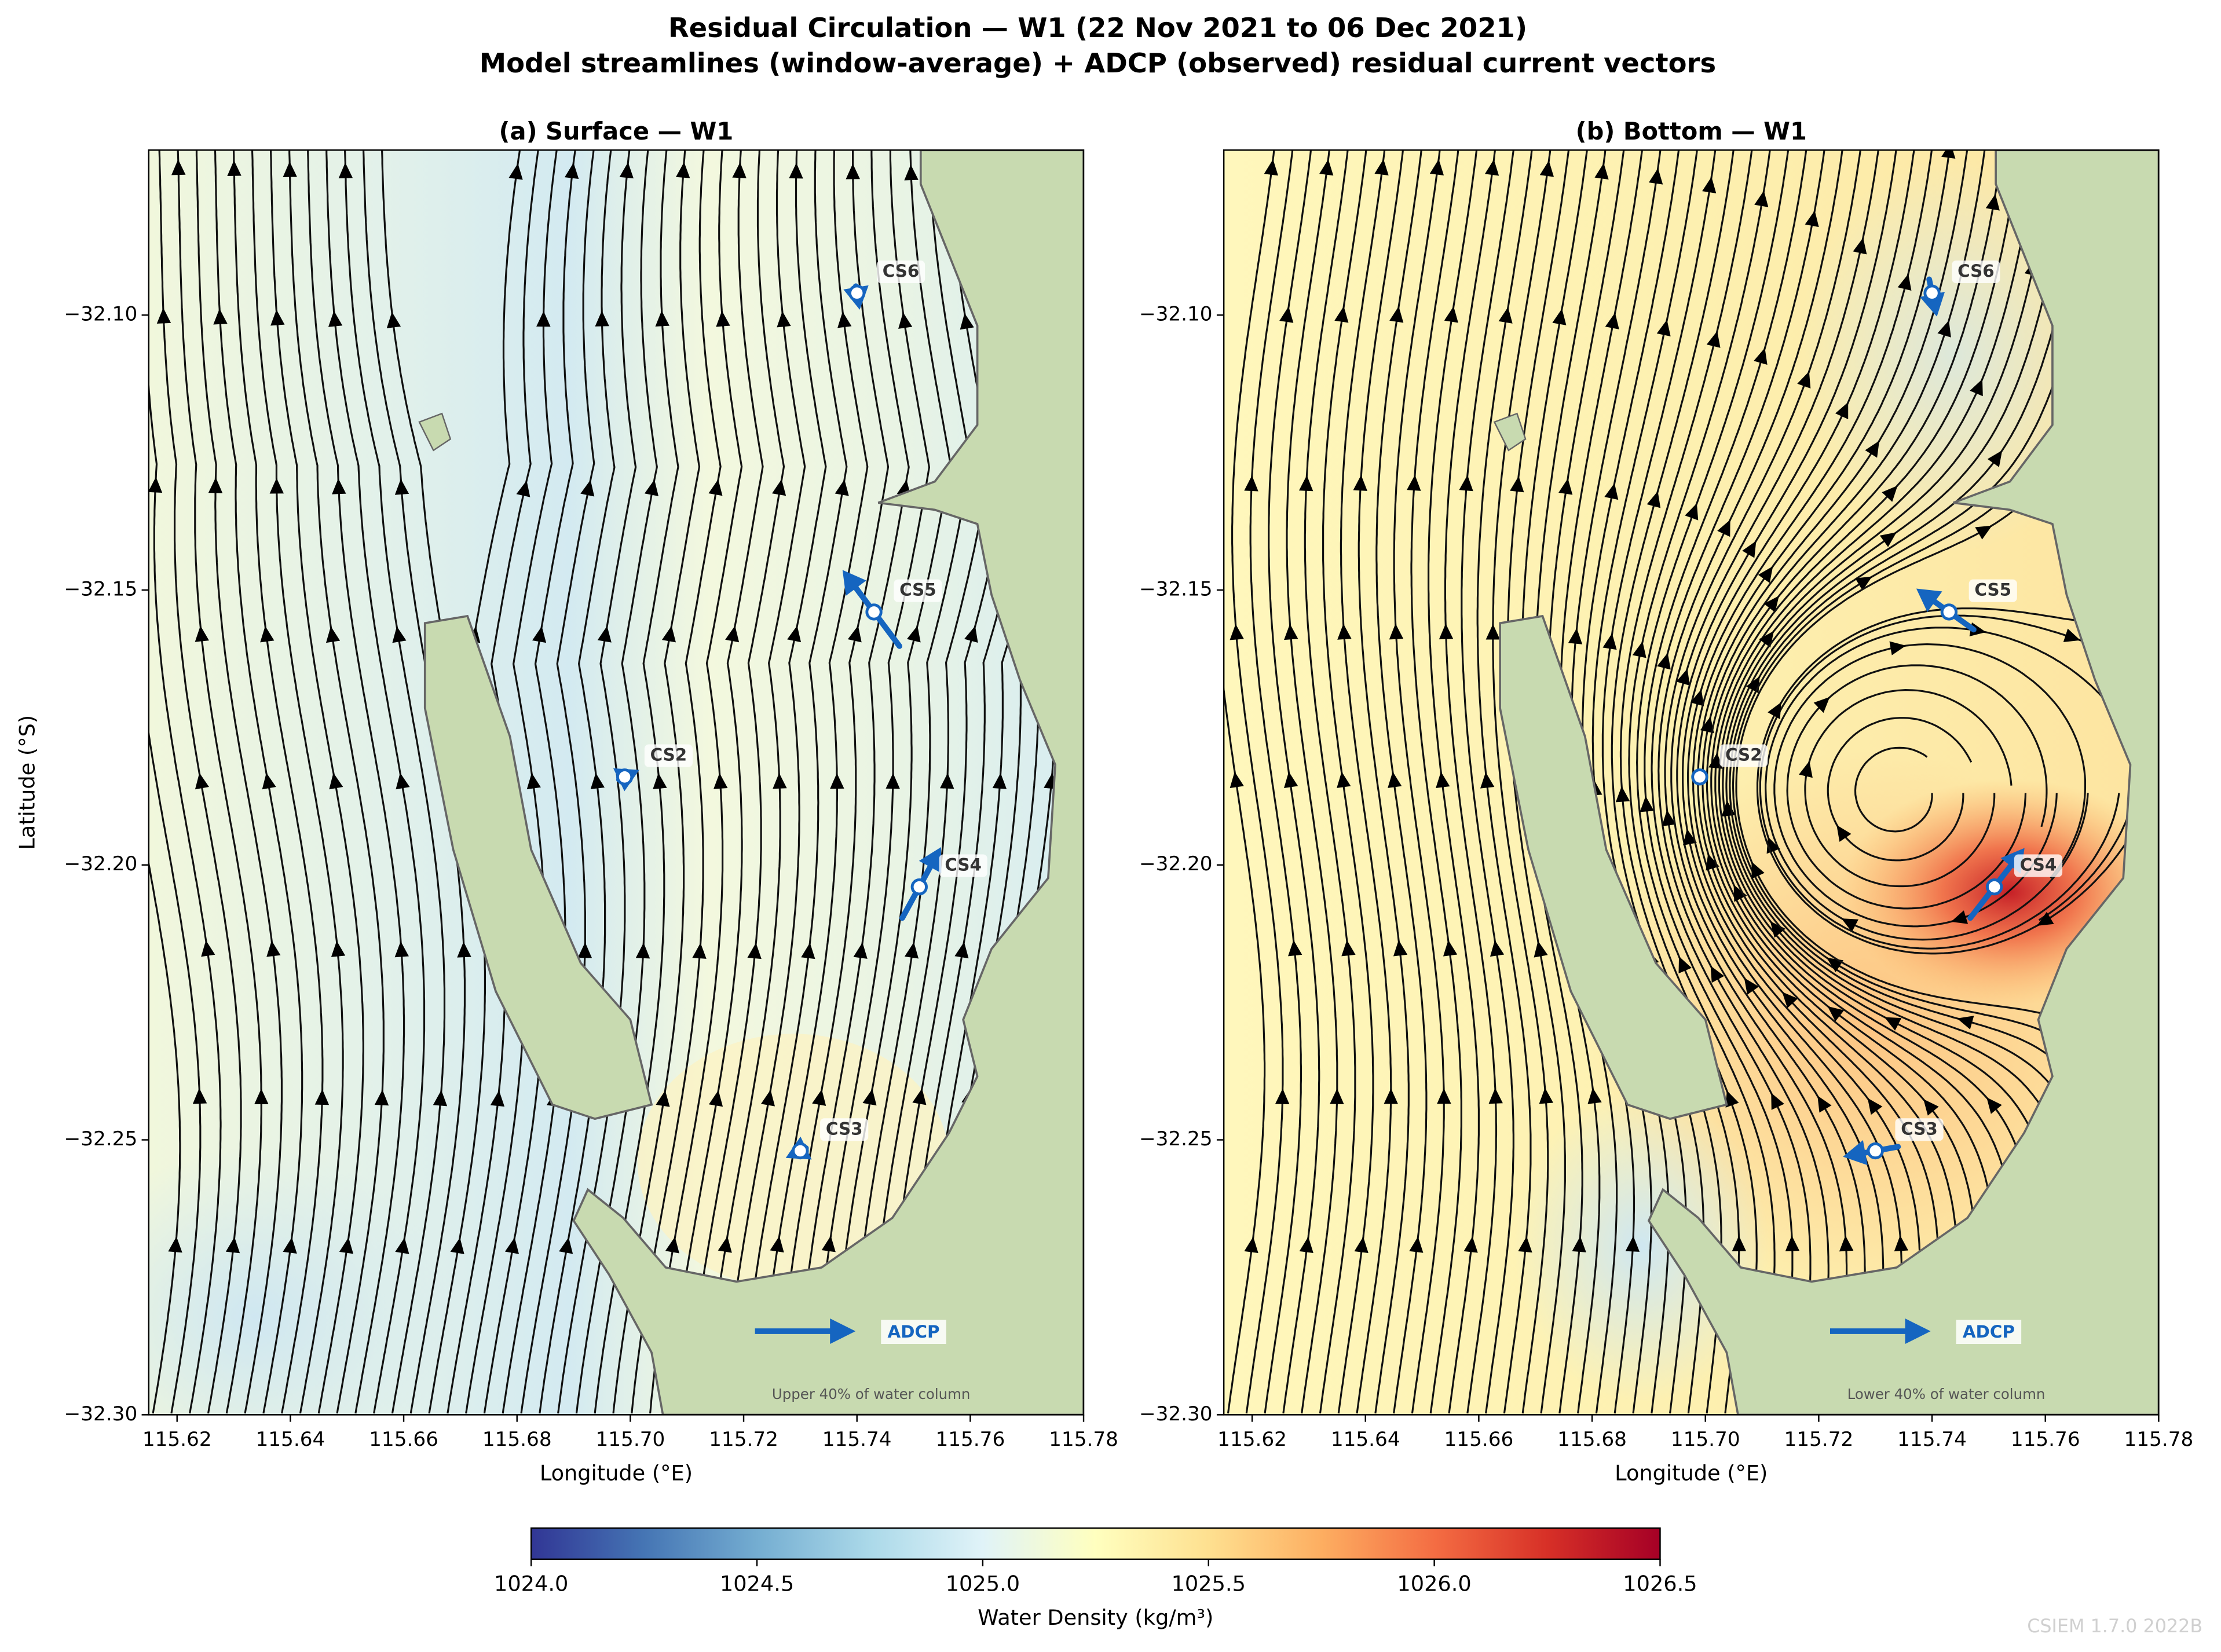 The height and width of the screenshot is (1652, 2221). Describe the element at coordinates (1176, 864) in the screenshot. I see `y-tick-label: −32.20` at that location.